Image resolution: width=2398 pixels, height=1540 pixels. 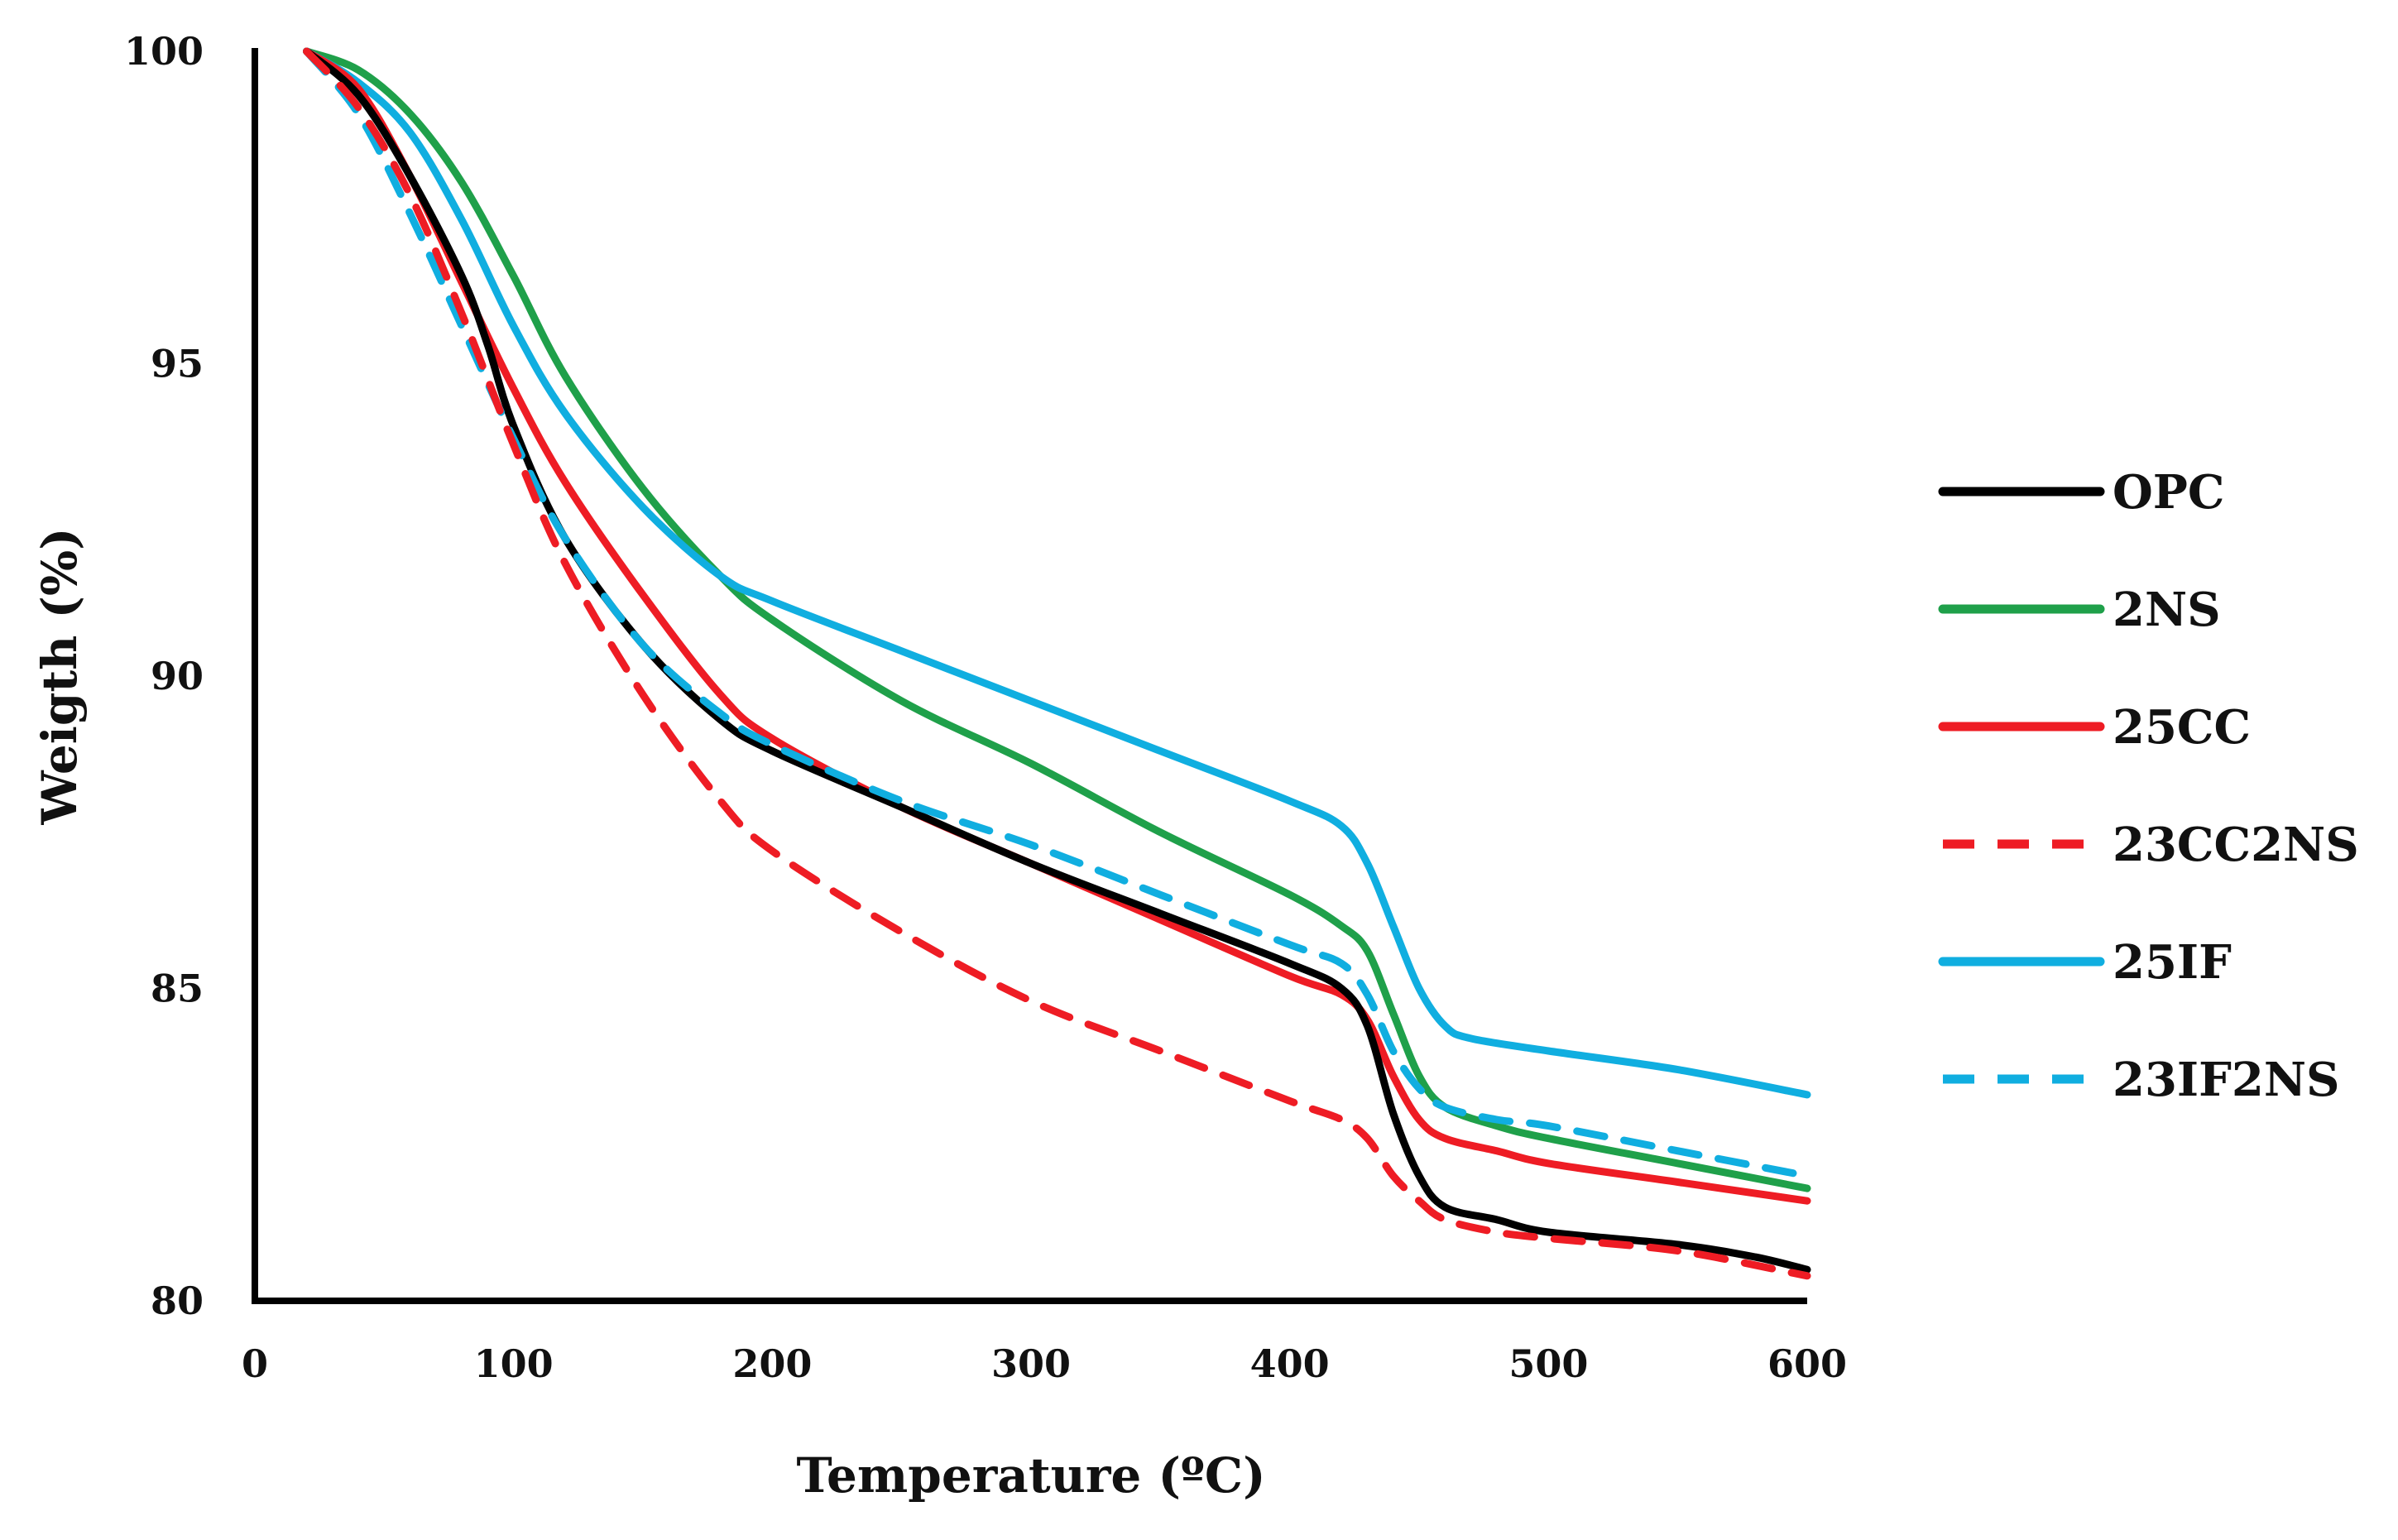 I want to click on x-tick-label: 300, so click(x=1031, y=1364).